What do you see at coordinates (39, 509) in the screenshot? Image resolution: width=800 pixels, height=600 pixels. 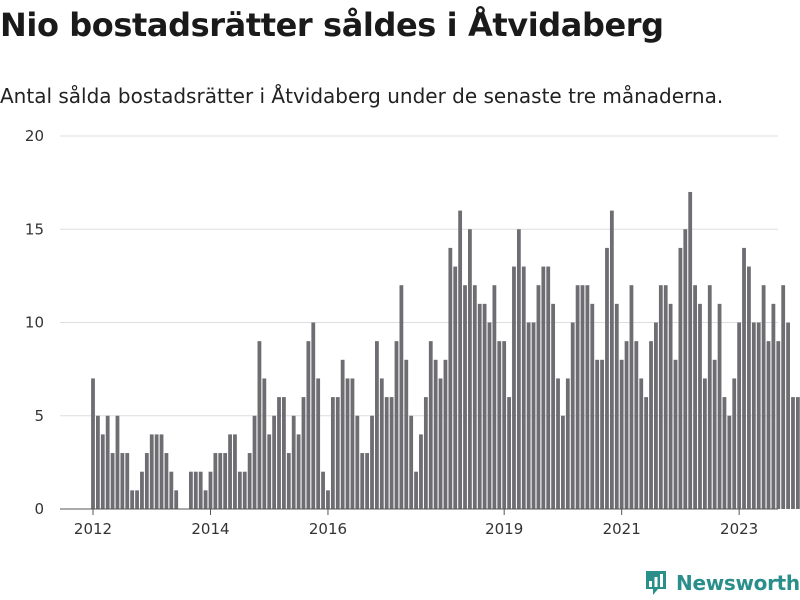 I see `y-tick-label: 0` at bounding box center [39, 509].